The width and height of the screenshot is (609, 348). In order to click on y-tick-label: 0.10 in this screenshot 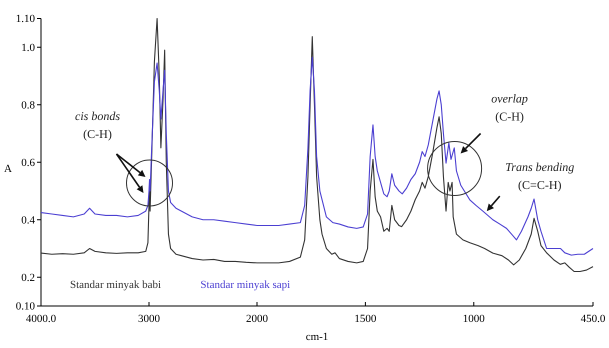, I will do `click(26, 306)`.